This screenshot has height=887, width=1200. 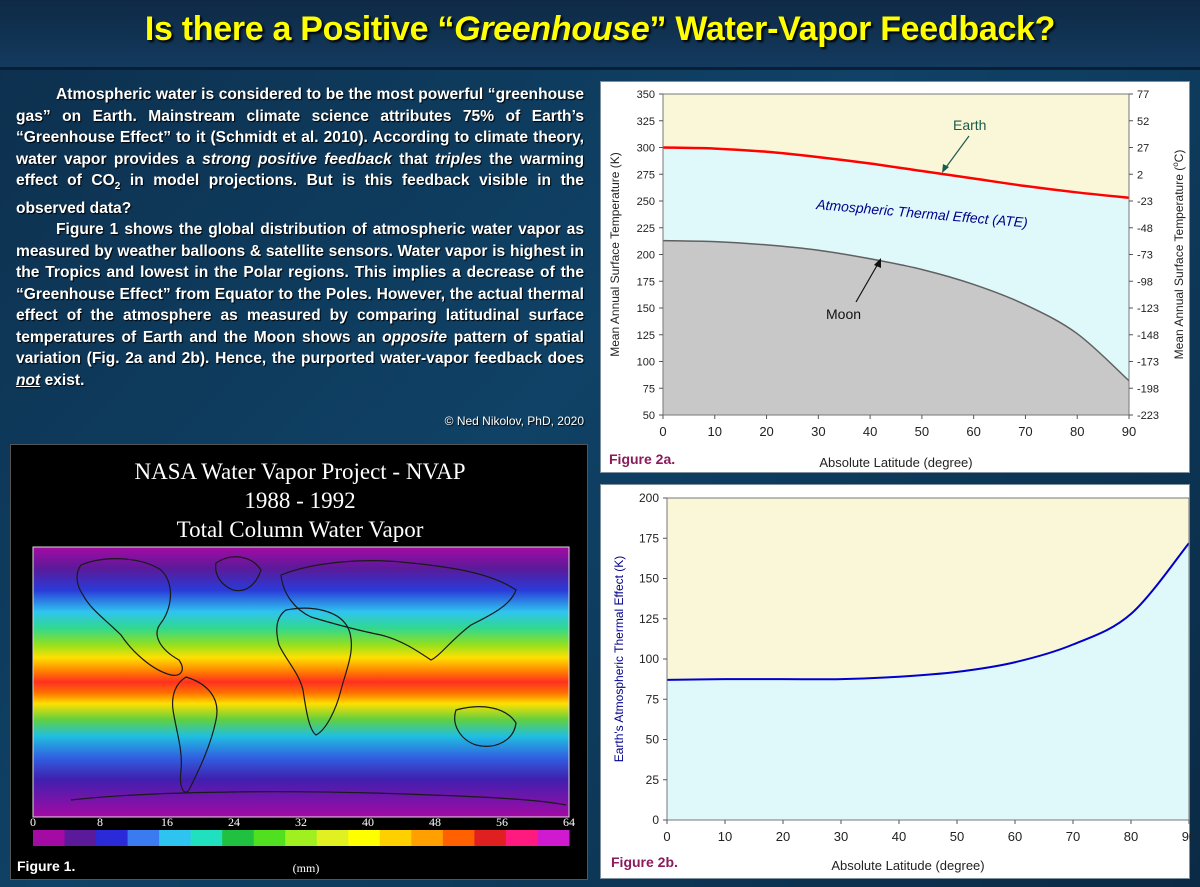 What do you see at coordinates (969, 125) in the screenshot?
I see `earth-annotation: Earth` at bounding box center [969, 125].